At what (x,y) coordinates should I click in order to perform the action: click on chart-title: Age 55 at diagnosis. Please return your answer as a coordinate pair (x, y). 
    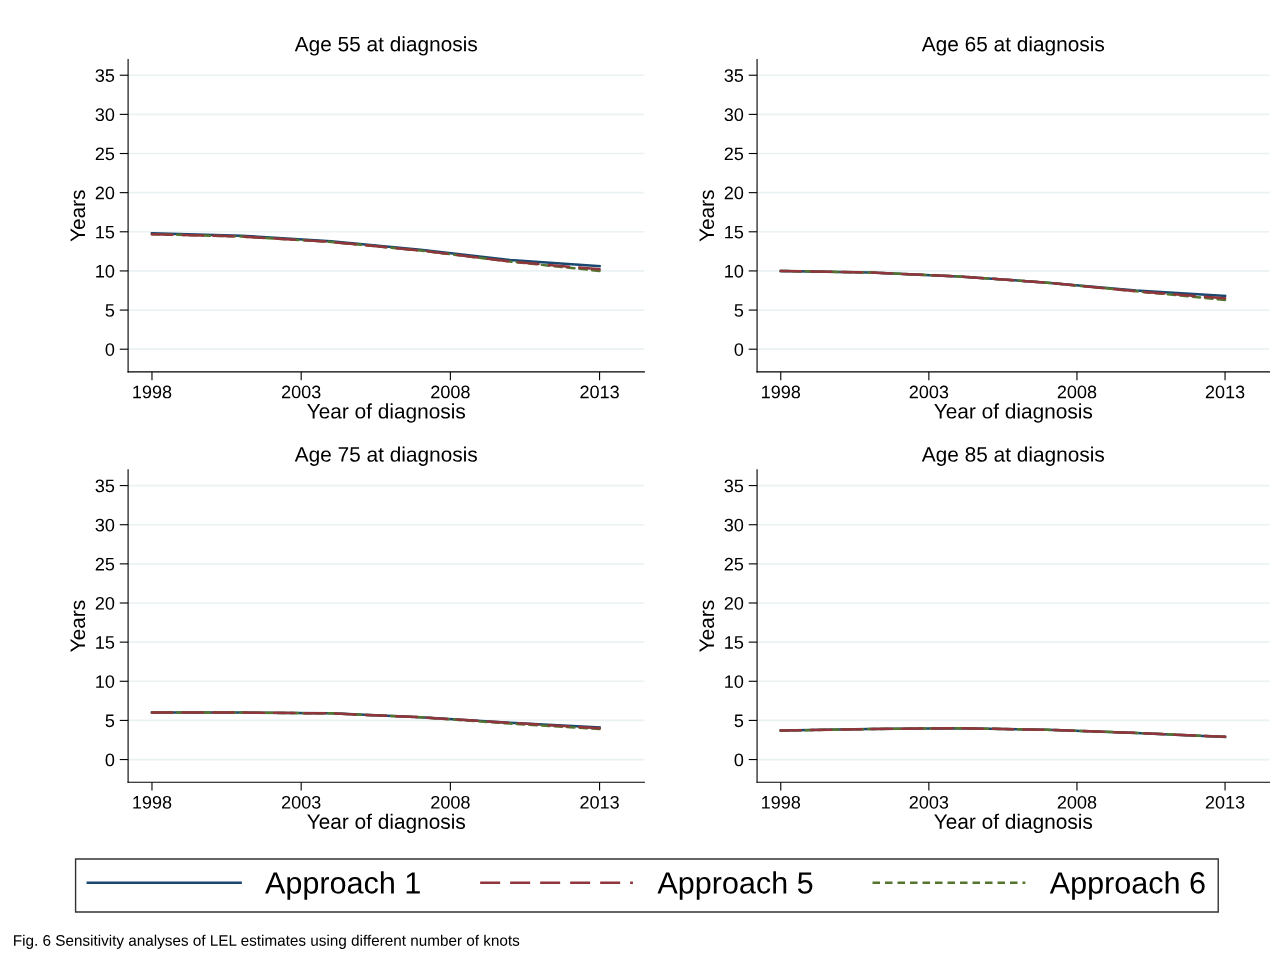
    Looking at the image, I should click on (385, 46).